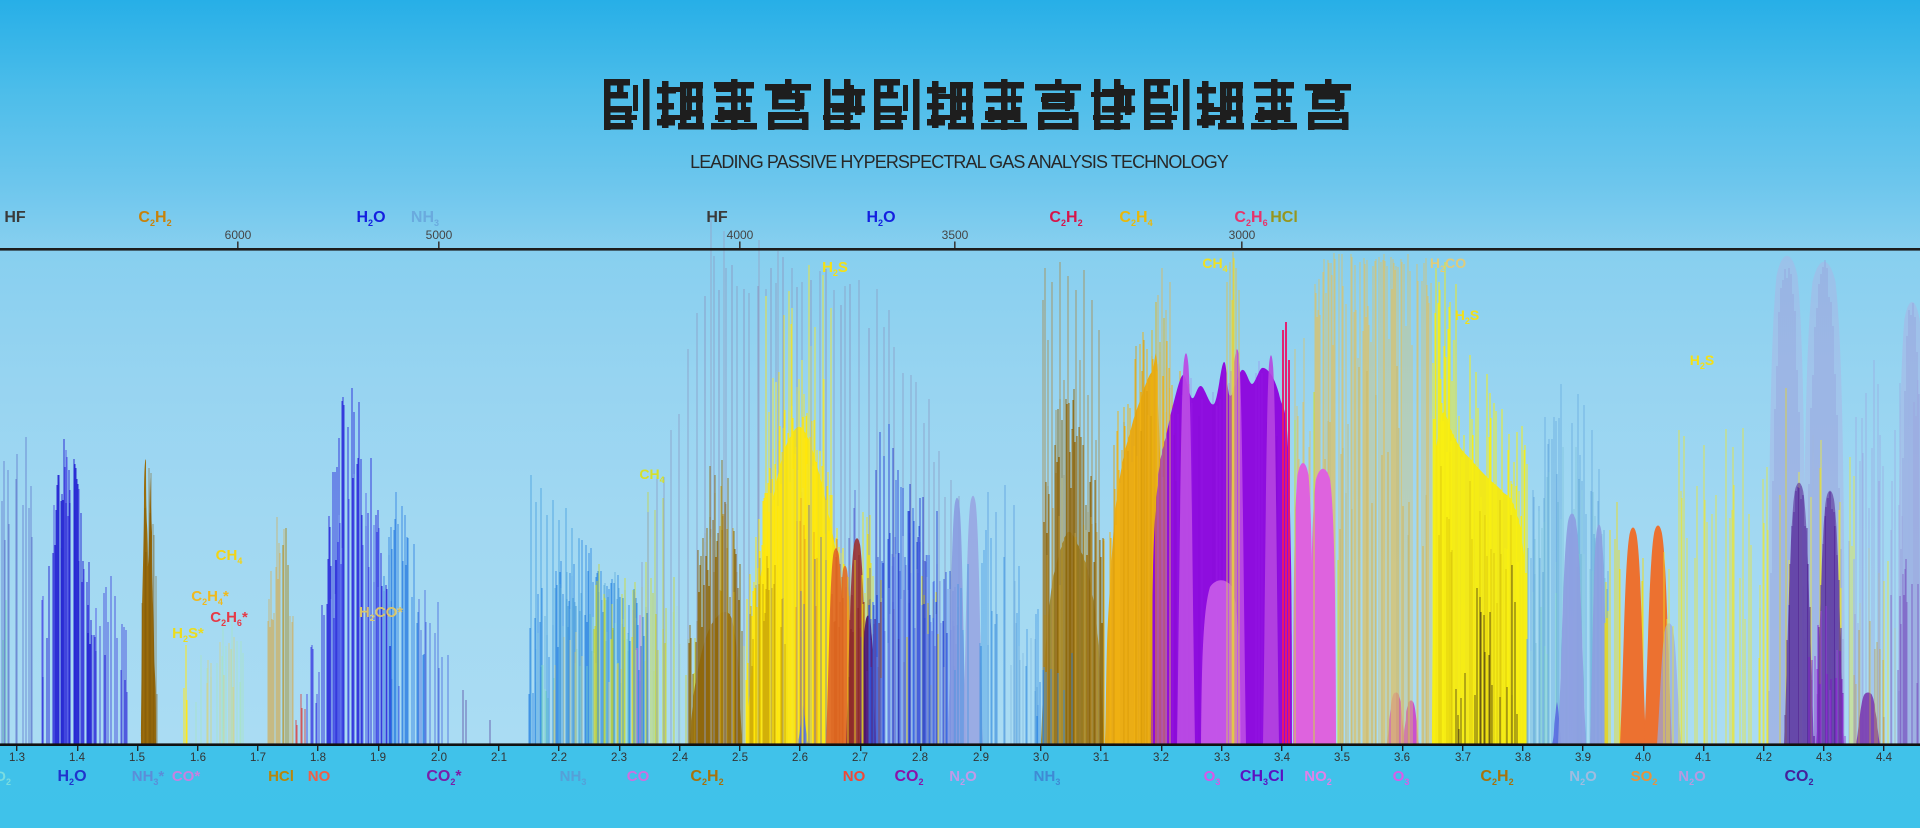  I want to click on svg-text: 4.3, so click(1824, 758).